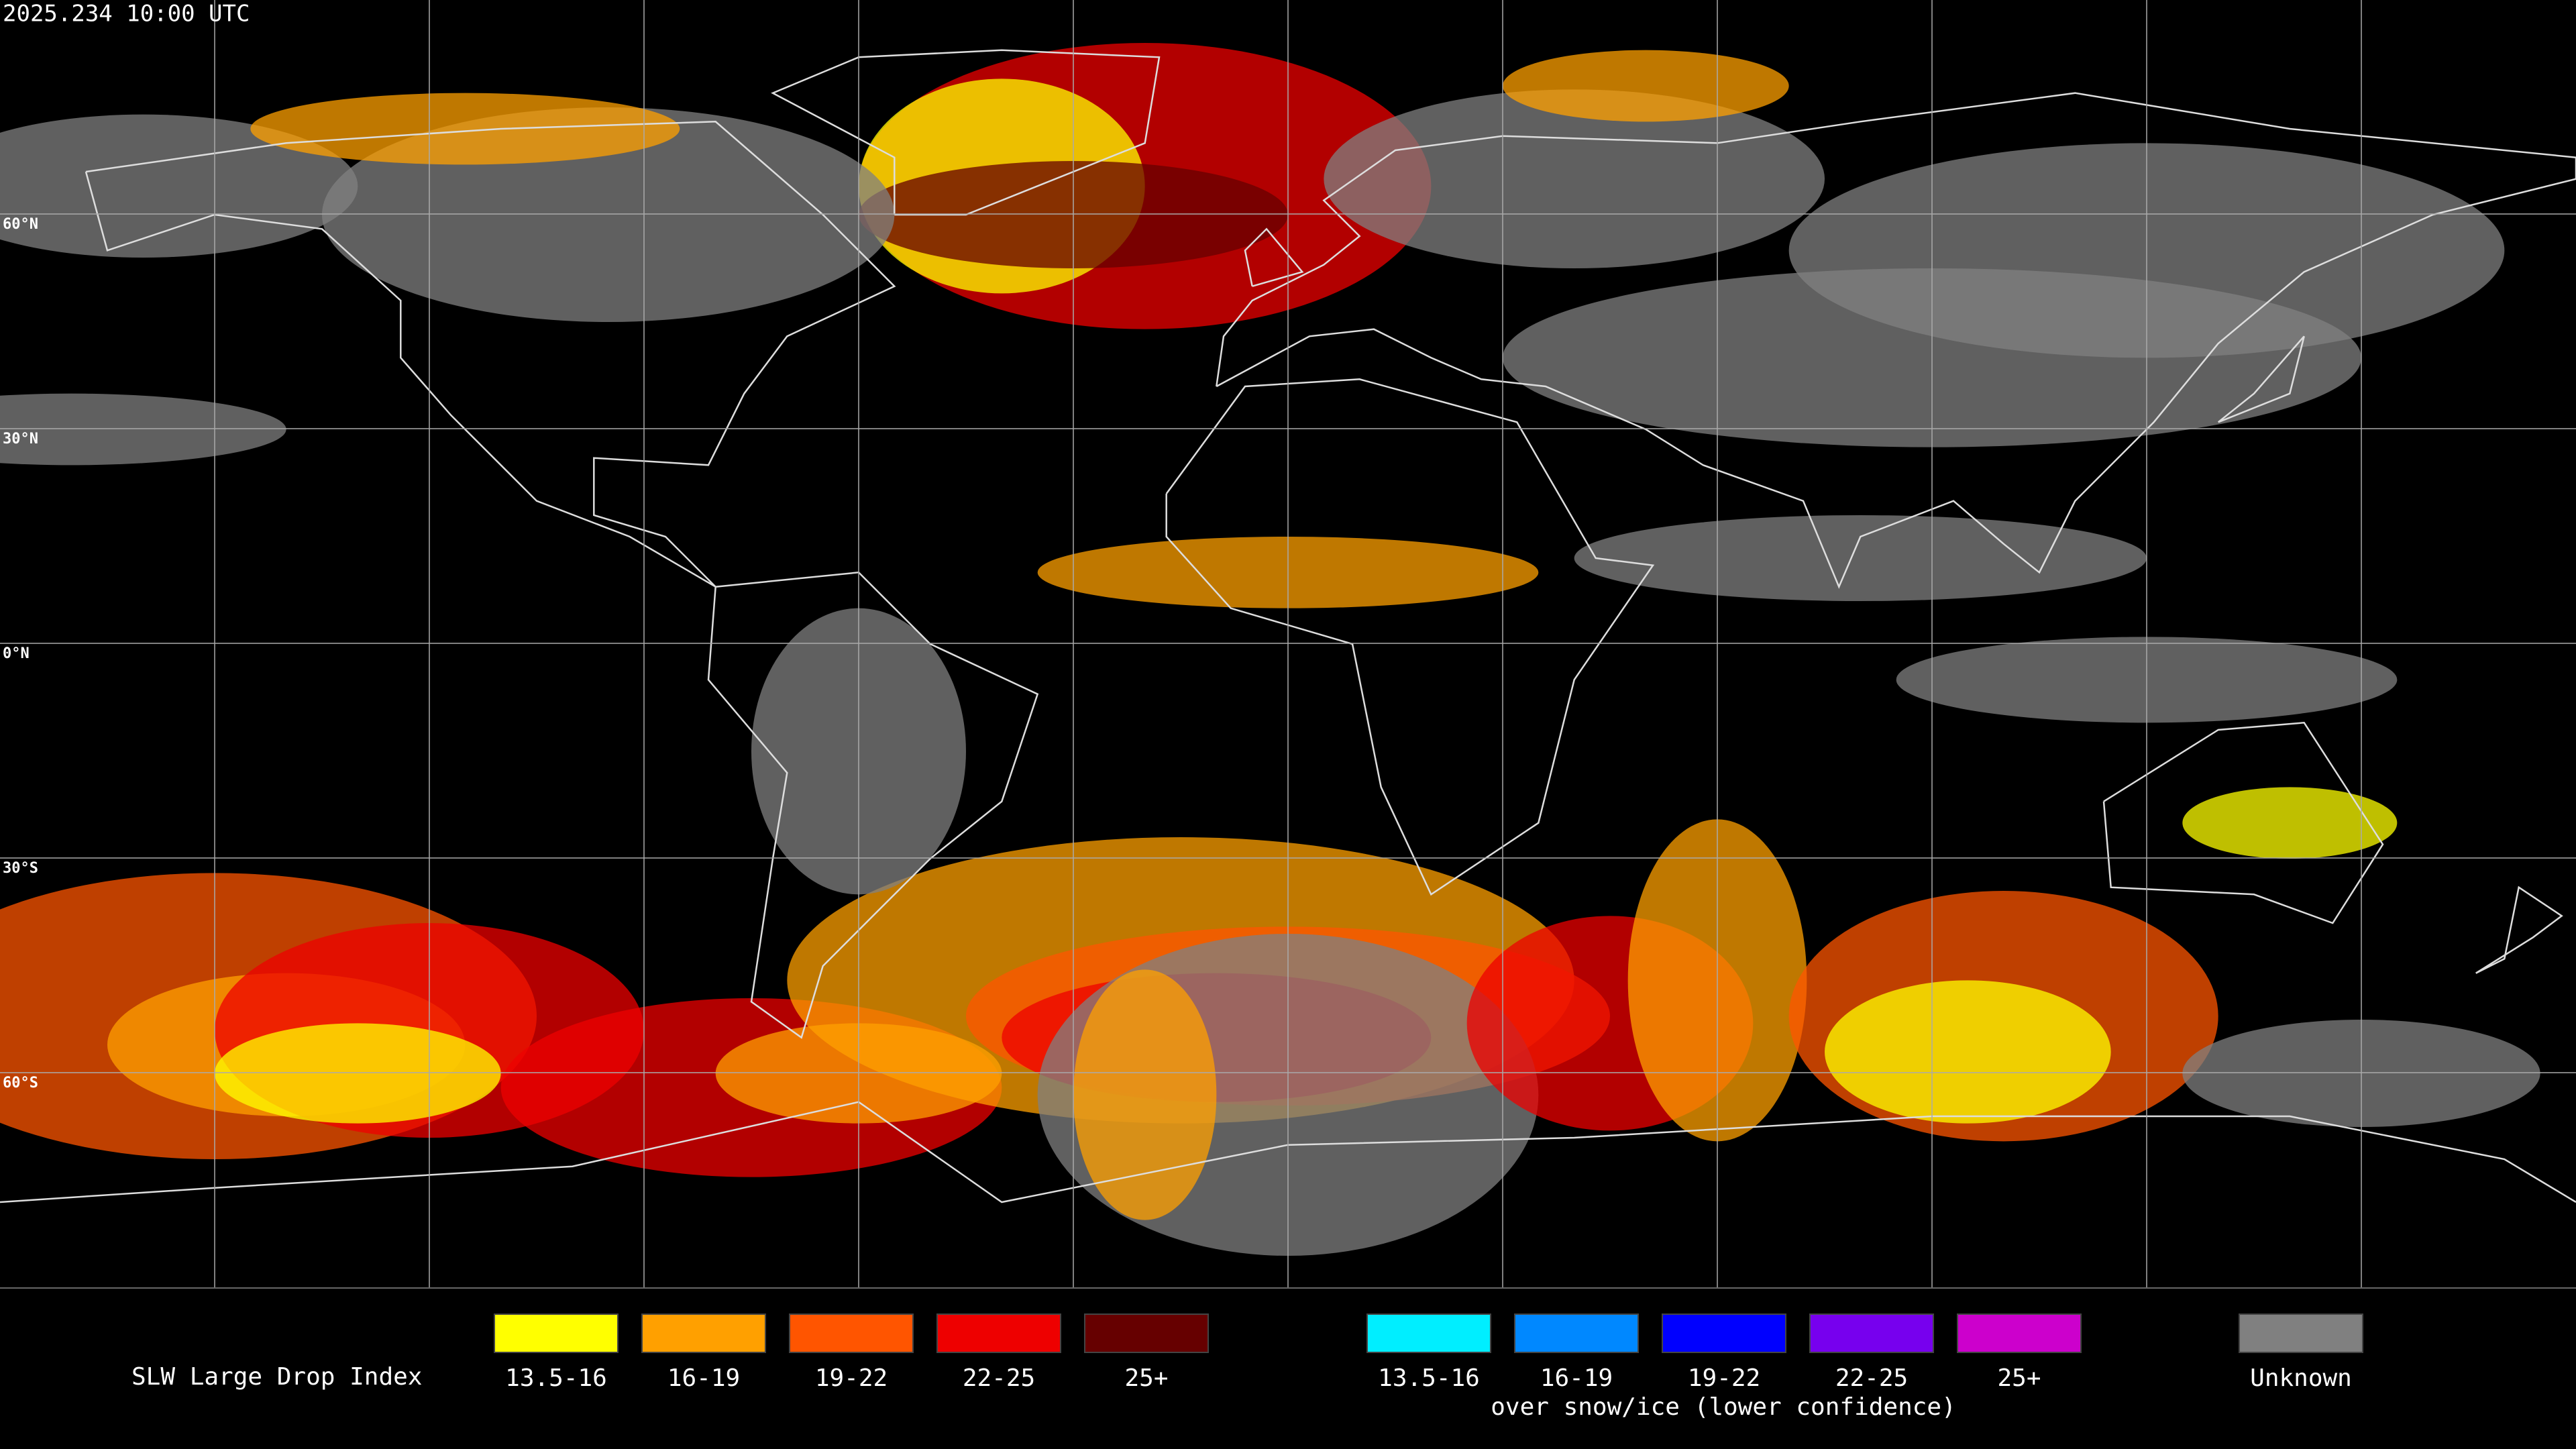 The width and height of the screenshot is (2576, 1449). What do you see at coordinates (20, 1083) in the screenshot?
I see `lat-label: 60°S` at bounding box center [20, 1083].